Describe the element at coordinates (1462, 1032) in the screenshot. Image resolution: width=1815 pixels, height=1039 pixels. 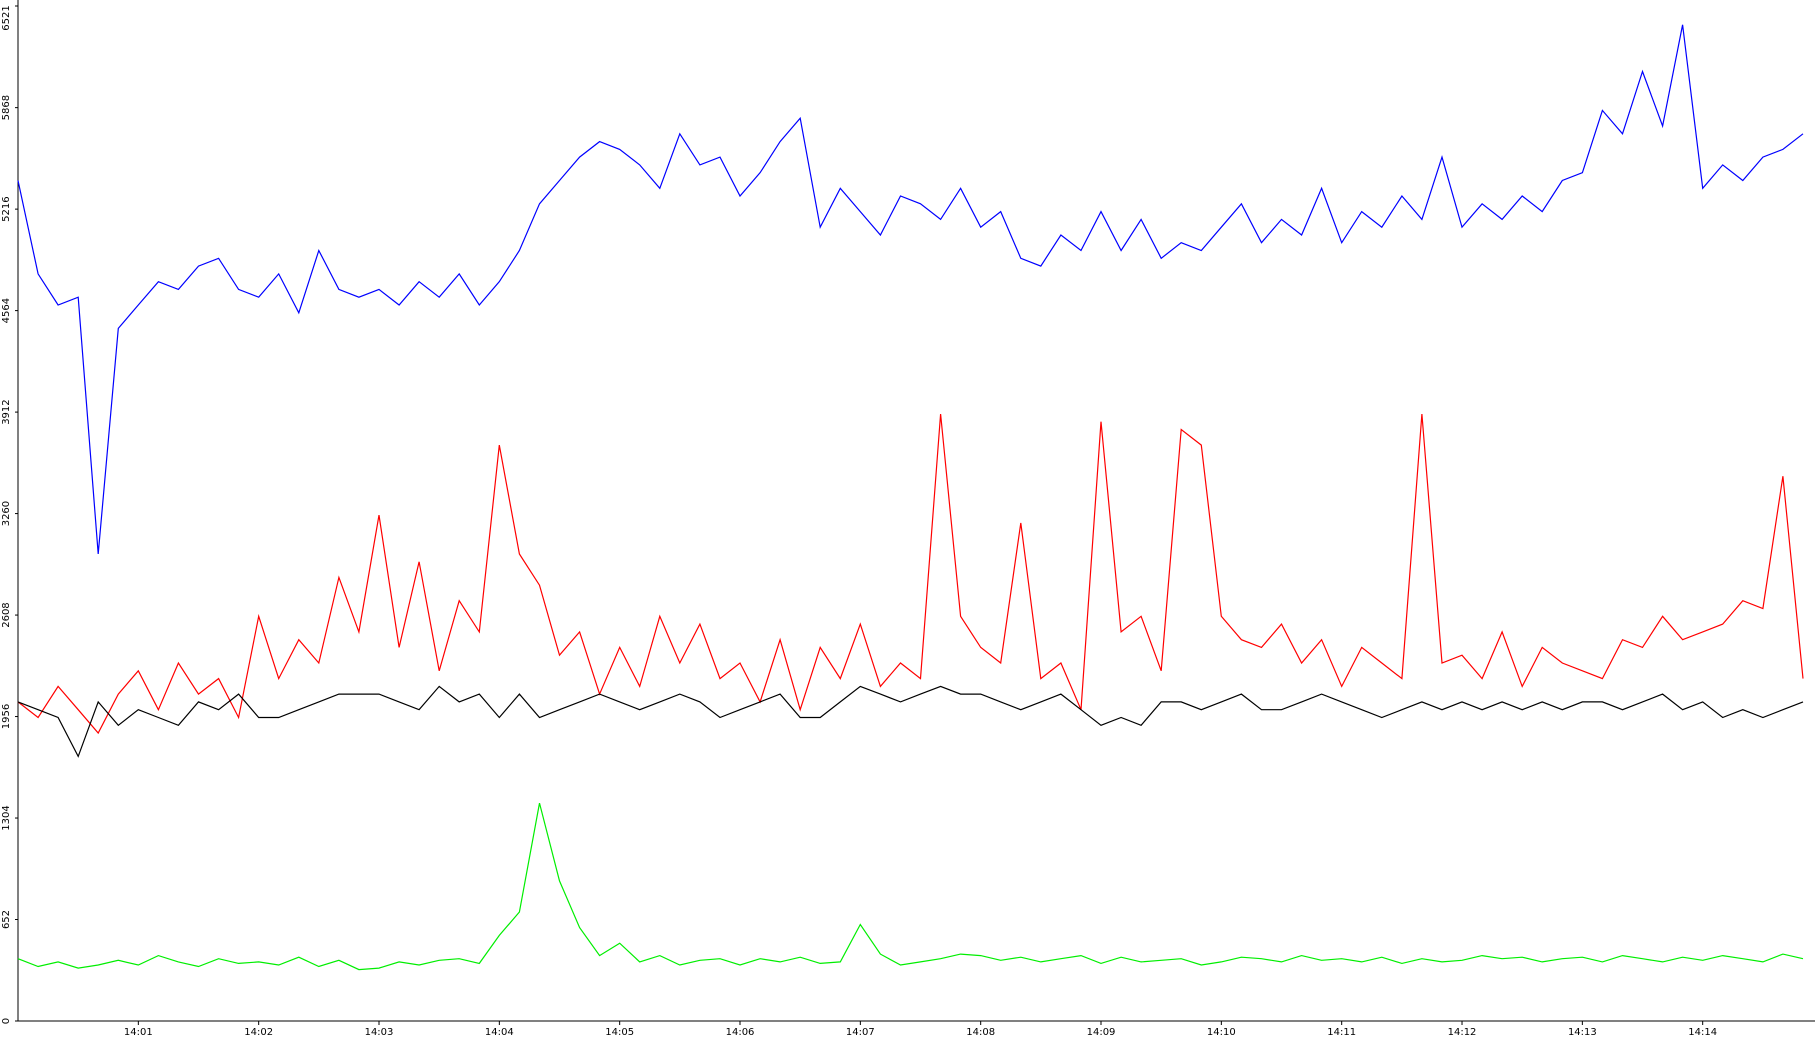
I see `x-tick-label: 14:12` at that location.